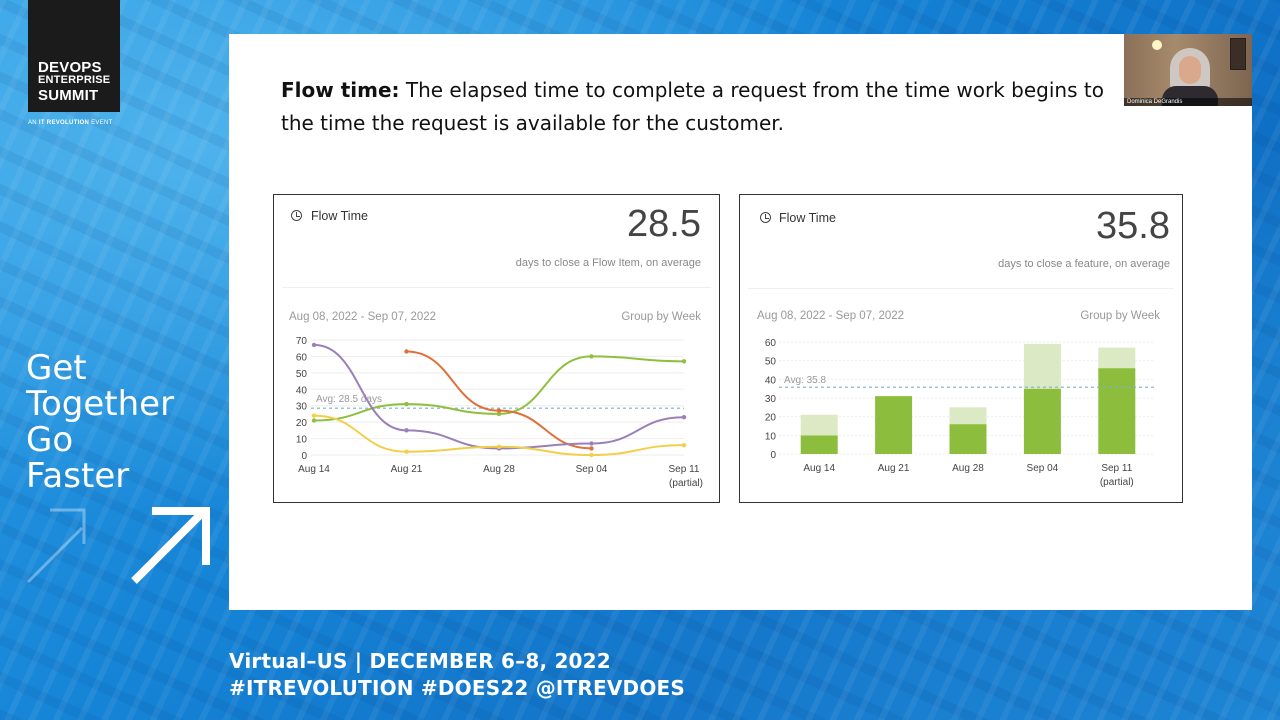 This screenshot has width=1280, height=720. Describe the element at coordinates (56, 546) in the screenshot. I see `ghost-arrow-icon` at that location.